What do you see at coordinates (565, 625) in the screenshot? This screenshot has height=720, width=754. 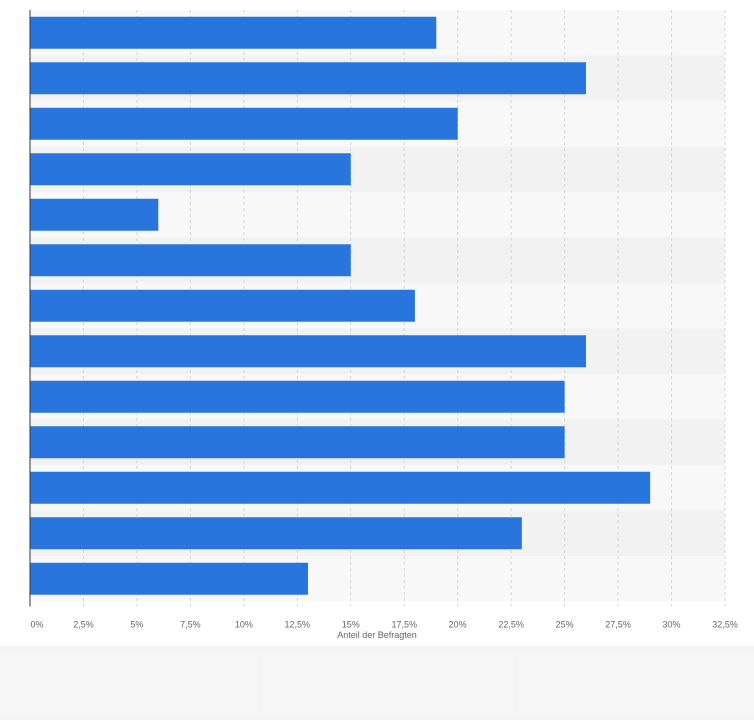 I see `x-tick-label: 25%` at bounding box center [565, 625].